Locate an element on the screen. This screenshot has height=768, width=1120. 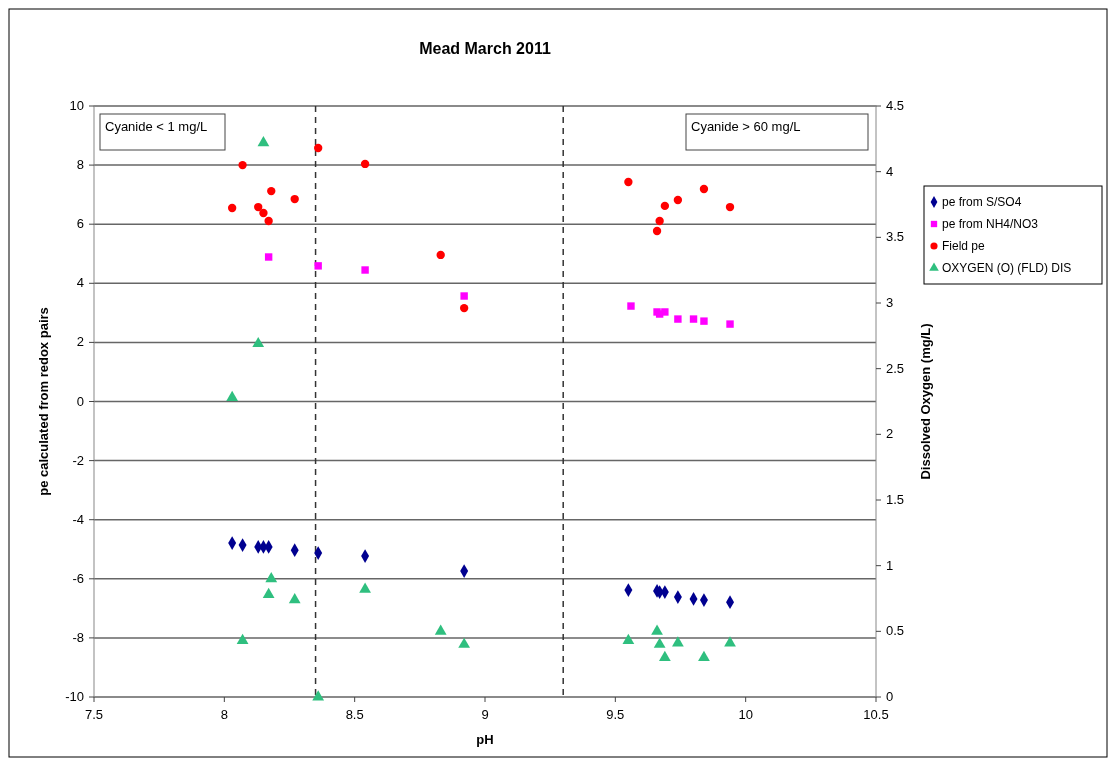
annotation: Cyanide < 1 mg/L is located at coordinates (156, 126).